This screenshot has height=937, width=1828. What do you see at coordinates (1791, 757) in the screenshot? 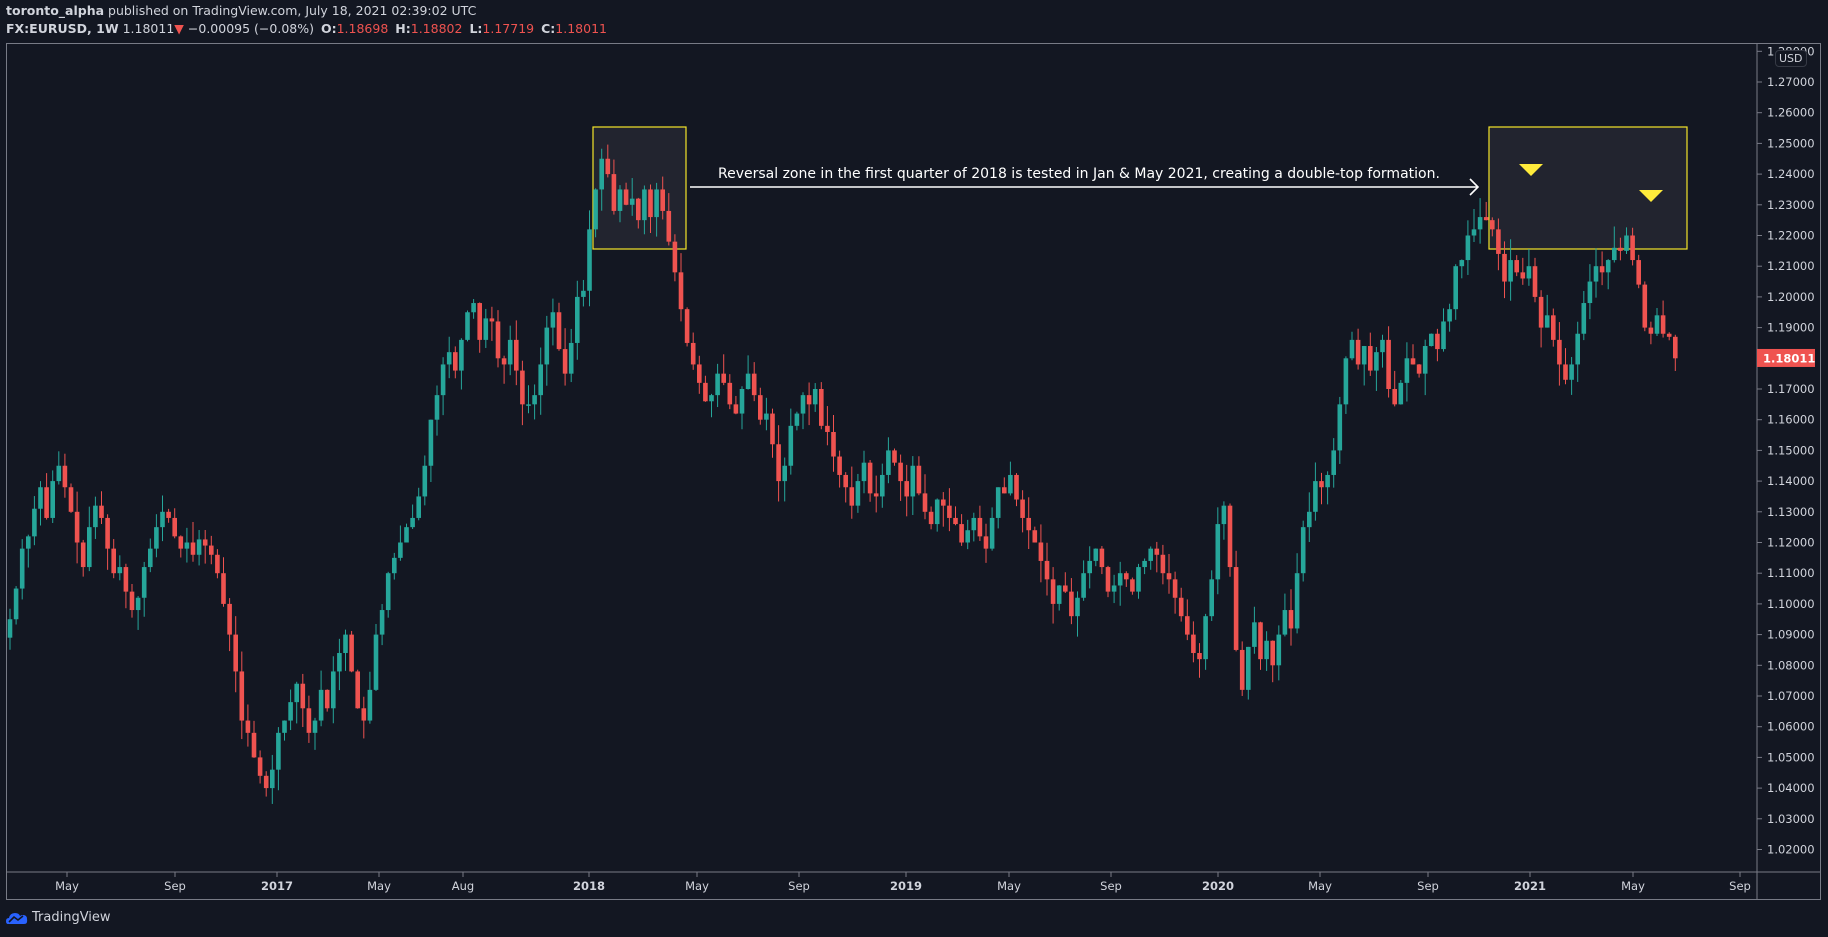
I see `price-tick-label: 1.05000` at bounding box center [1791, 757].